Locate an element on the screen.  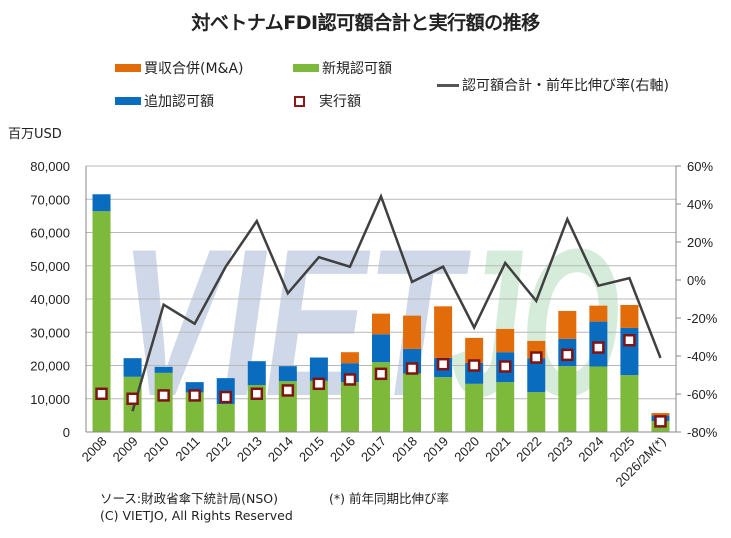
y2-tick-label: 20% is located at coordinates (700, 242).